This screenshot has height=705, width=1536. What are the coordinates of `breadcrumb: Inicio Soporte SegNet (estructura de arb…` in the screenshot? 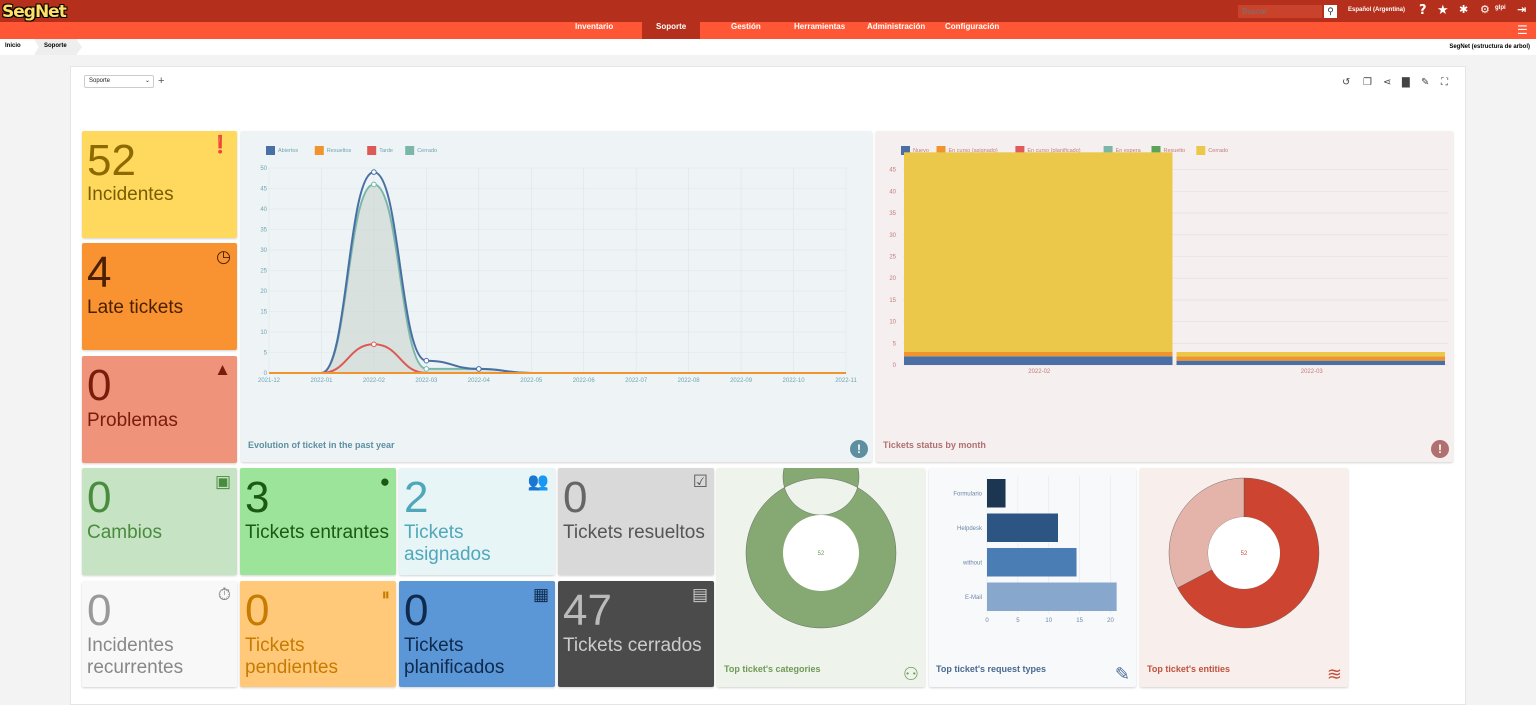 It's located at (768, 47).